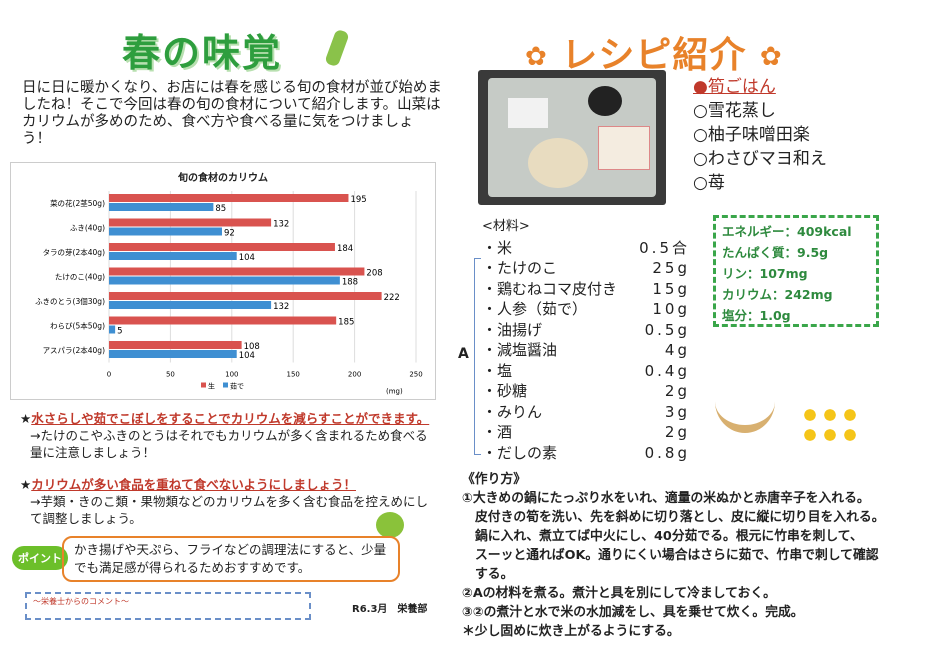  Describe the element at coordinates (571, 631) in the screenshot. I see `step: ＊少し固めに炊き上がるようにする。` at that location.